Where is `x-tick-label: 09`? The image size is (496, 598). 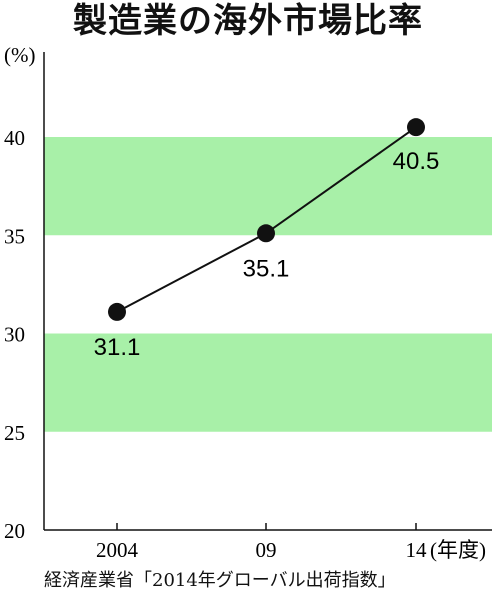
x-tick-label: 09 is located at coordinates (266, 550).